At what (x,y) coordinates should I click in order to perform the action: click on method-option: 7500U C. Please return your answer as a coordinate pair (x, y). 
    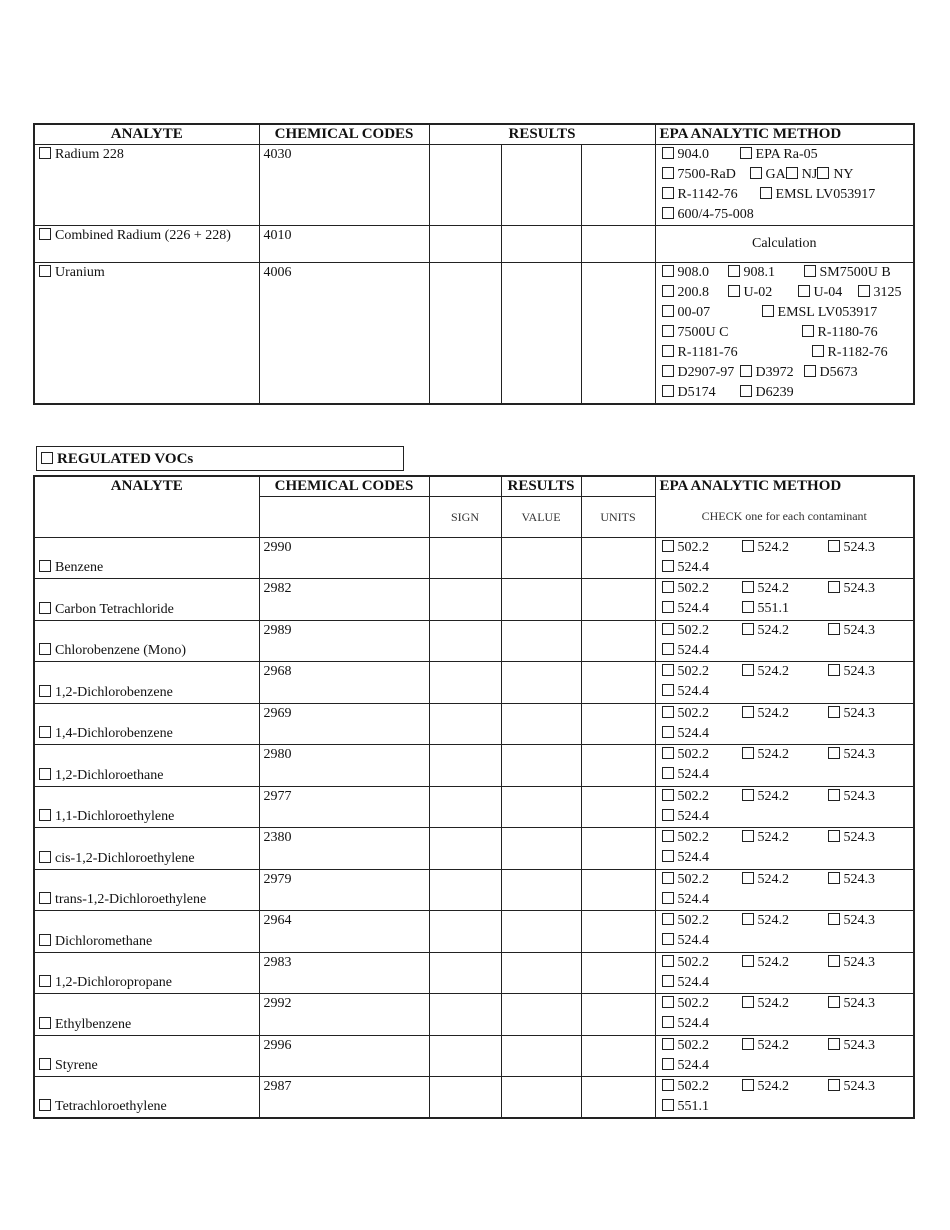
    Looking at the image, I should click on (731, 333).